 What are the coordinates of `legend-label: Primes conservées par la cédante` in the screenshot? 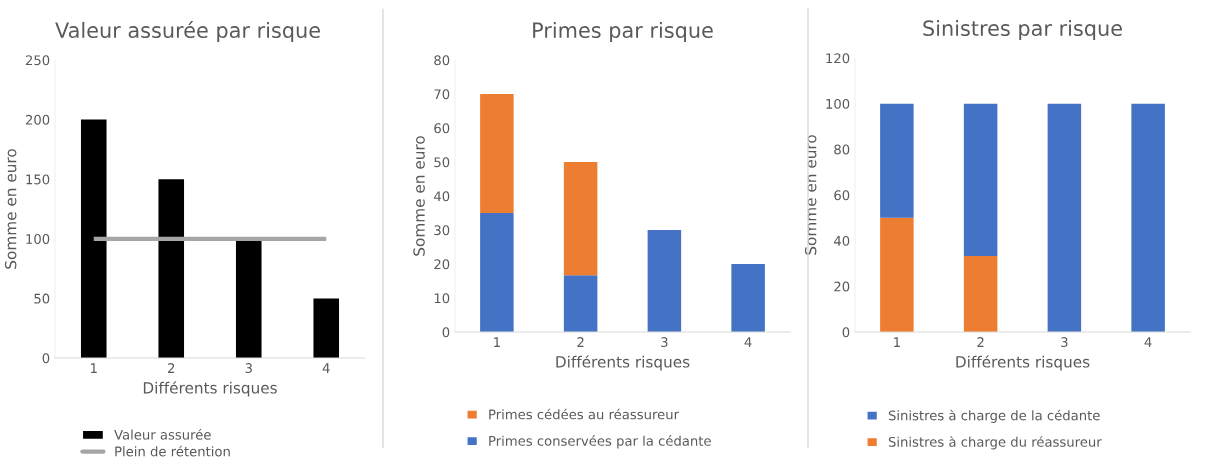 It's located at (600, 442).